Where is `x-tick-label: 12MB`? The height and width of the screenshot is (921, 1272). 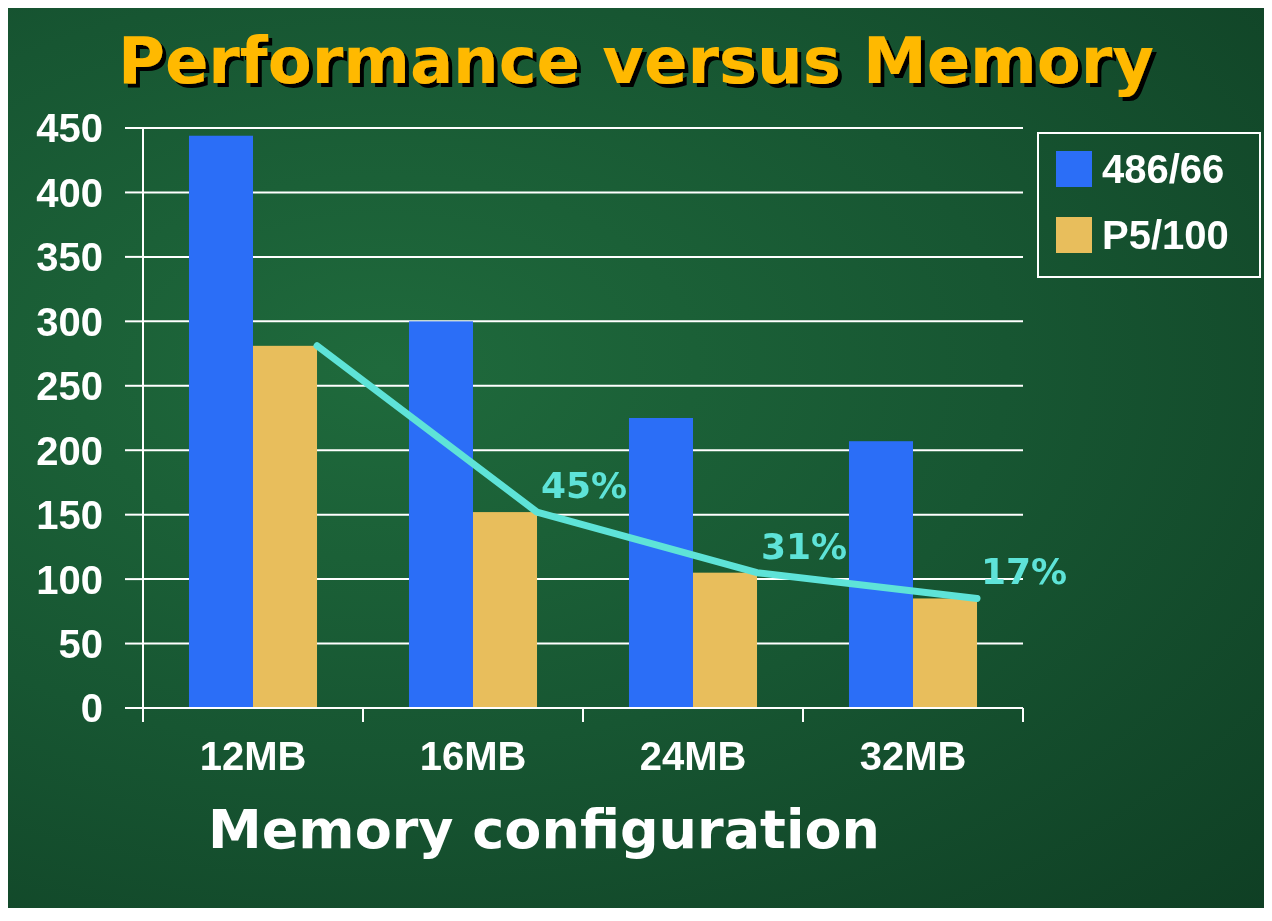 x-tick-label: 12MB is located at coordinates (253, 756).